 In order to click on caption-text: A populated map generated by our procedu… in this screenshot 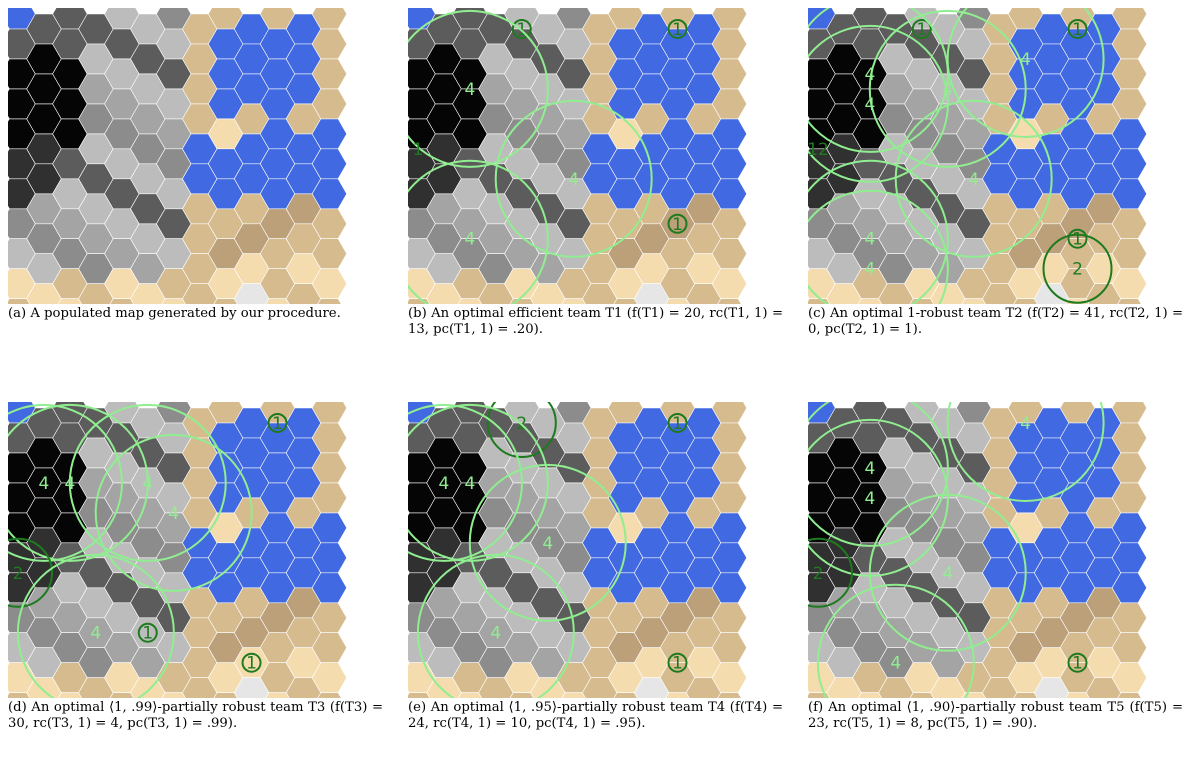, I will do `click(183, 313)`.